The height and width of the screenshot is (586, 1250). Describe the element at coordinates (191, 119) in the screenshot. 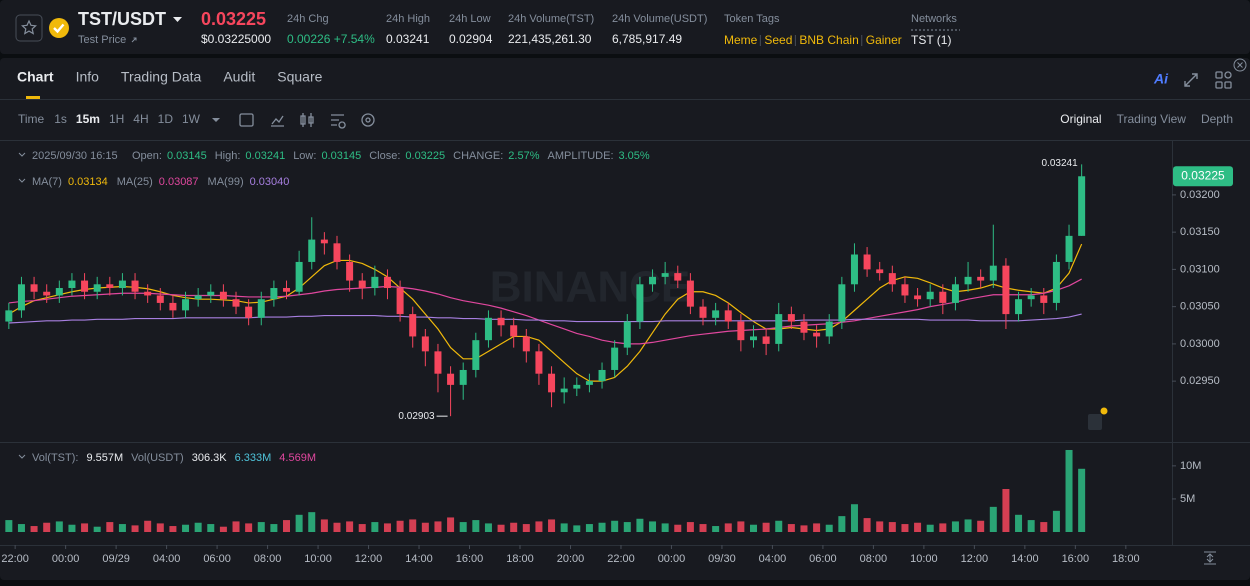

I see `interval: 1W` at that location.